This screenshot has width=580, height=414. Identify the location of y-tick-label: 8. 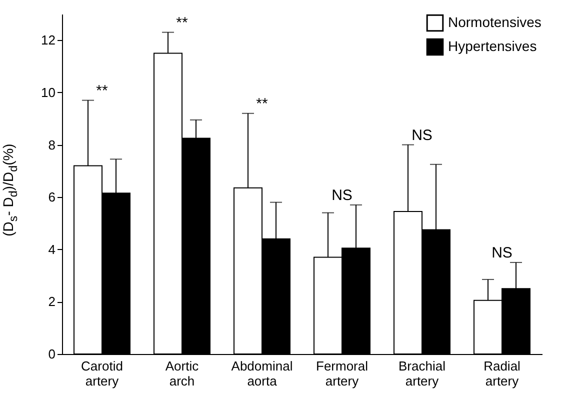
(52, 144).